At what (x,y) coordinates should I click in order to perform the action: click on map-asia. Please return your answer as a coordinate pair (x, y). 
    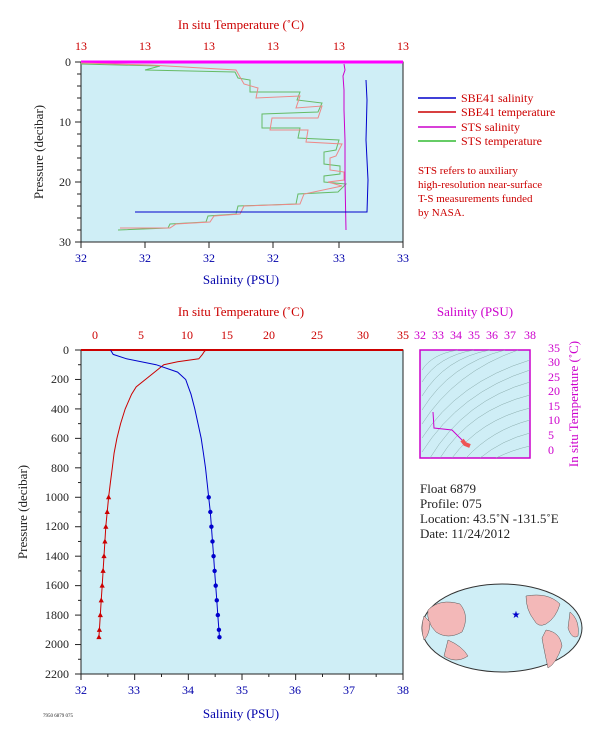
    Looking at the image, I should click on (446, 619).